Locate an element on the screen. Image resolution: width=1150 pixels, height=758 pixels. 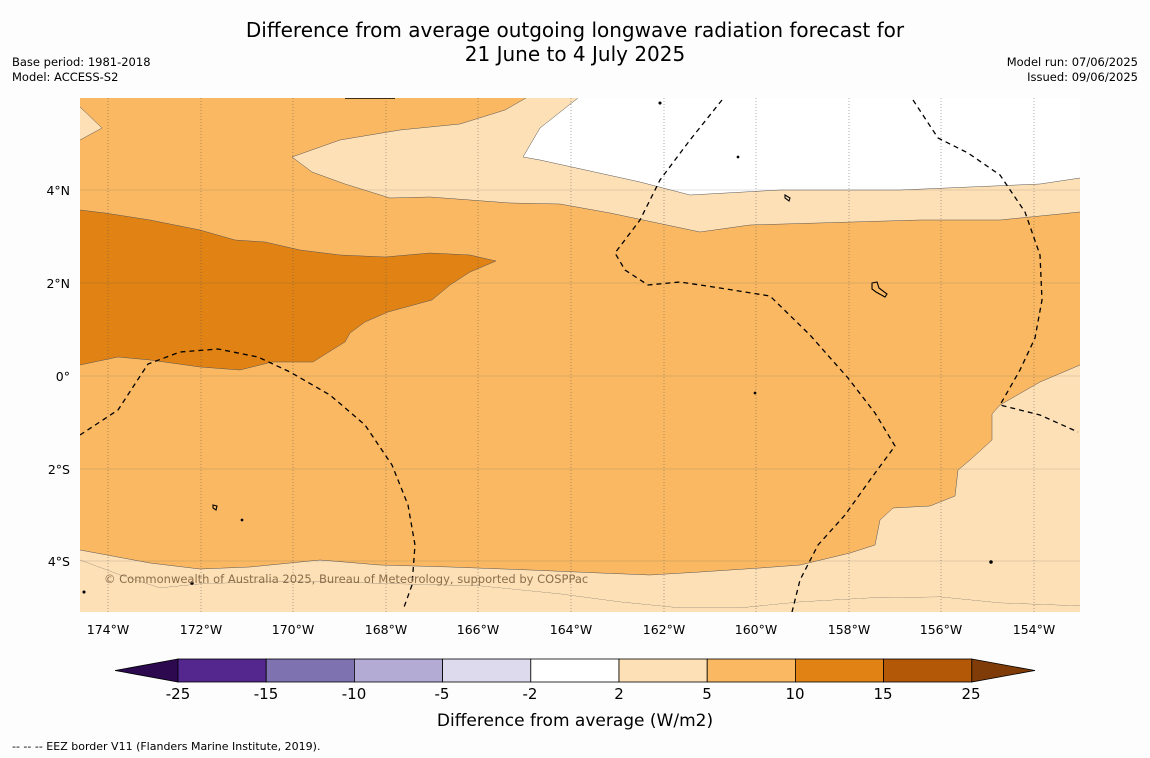
lon-tick: 170°W is located at coordinates (293, 629).